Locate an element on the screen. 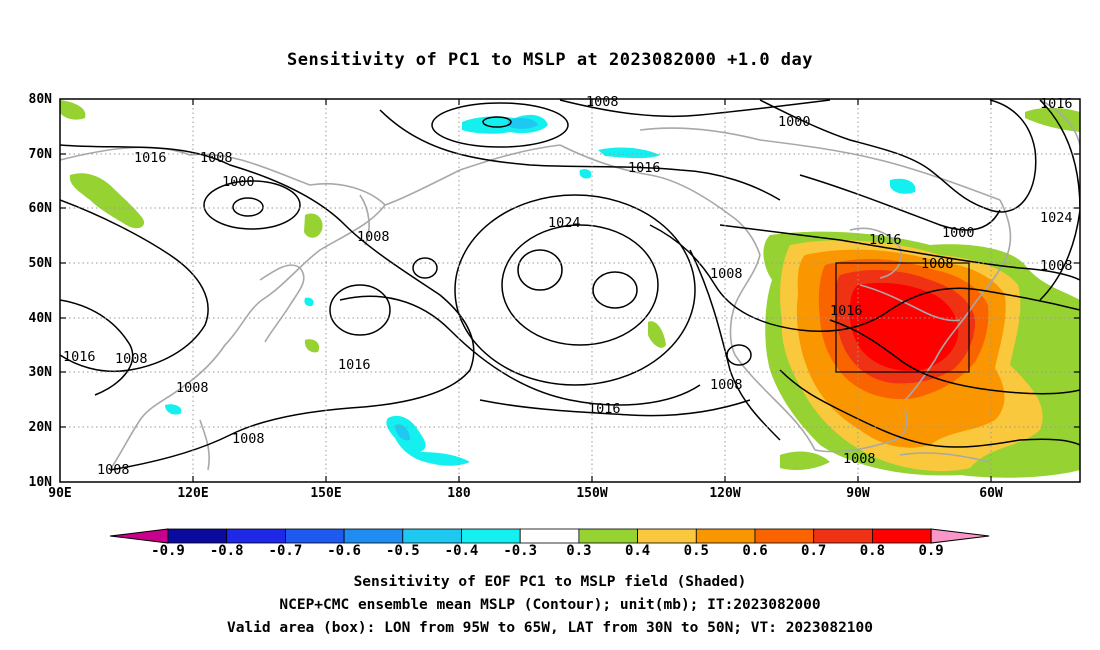  contour-low-siberia-inner is located at coordinates (248, 207).